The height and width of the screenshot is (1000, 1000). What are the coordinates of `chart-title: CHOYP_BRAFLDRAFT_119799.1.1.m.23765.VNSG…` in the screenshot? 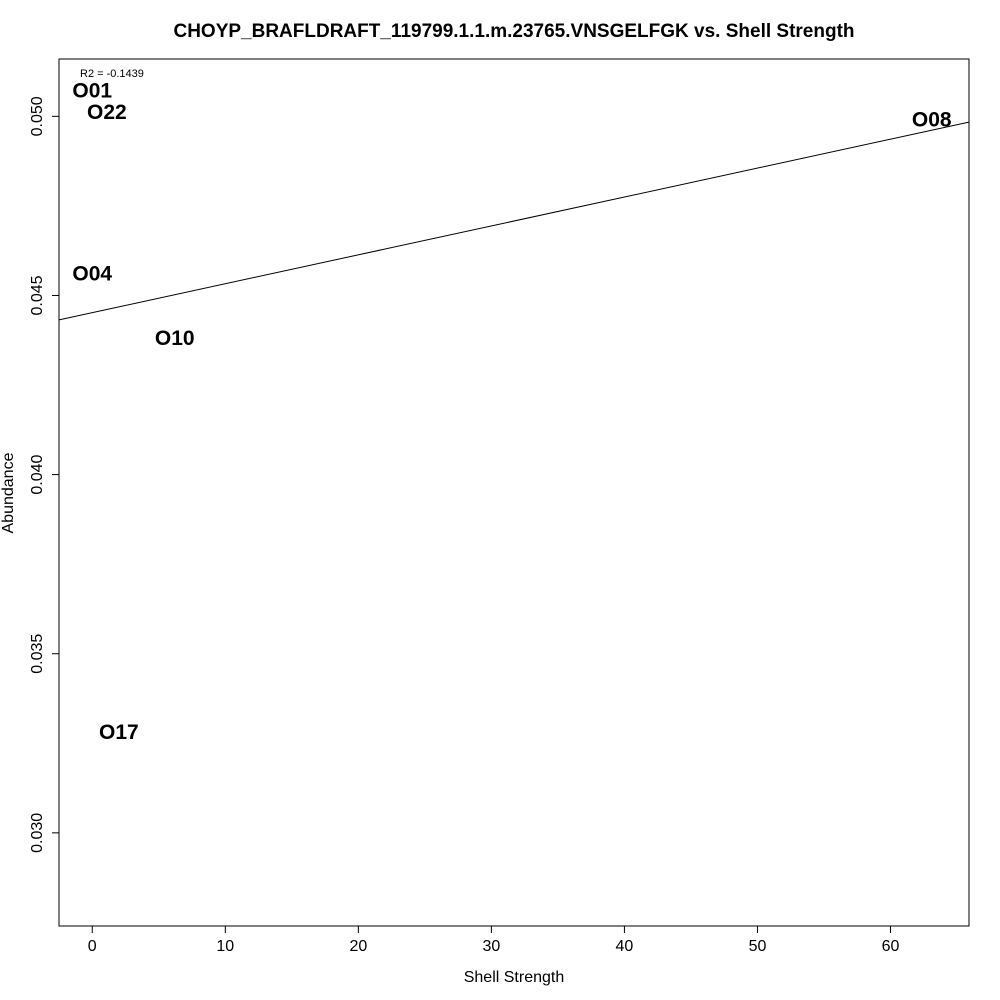 It's located at (513, 31).